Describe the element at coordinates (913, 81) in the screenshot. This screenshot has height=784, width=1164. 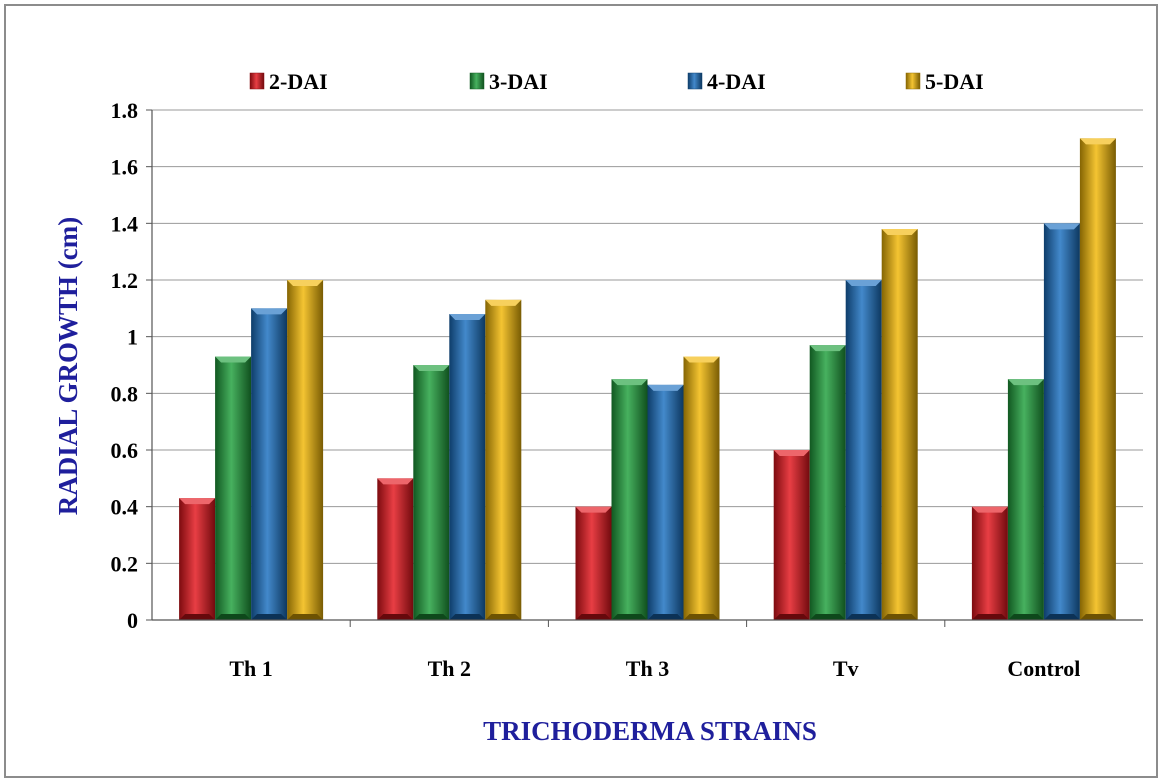
I see `legend-swatch-5-dai` at that location.